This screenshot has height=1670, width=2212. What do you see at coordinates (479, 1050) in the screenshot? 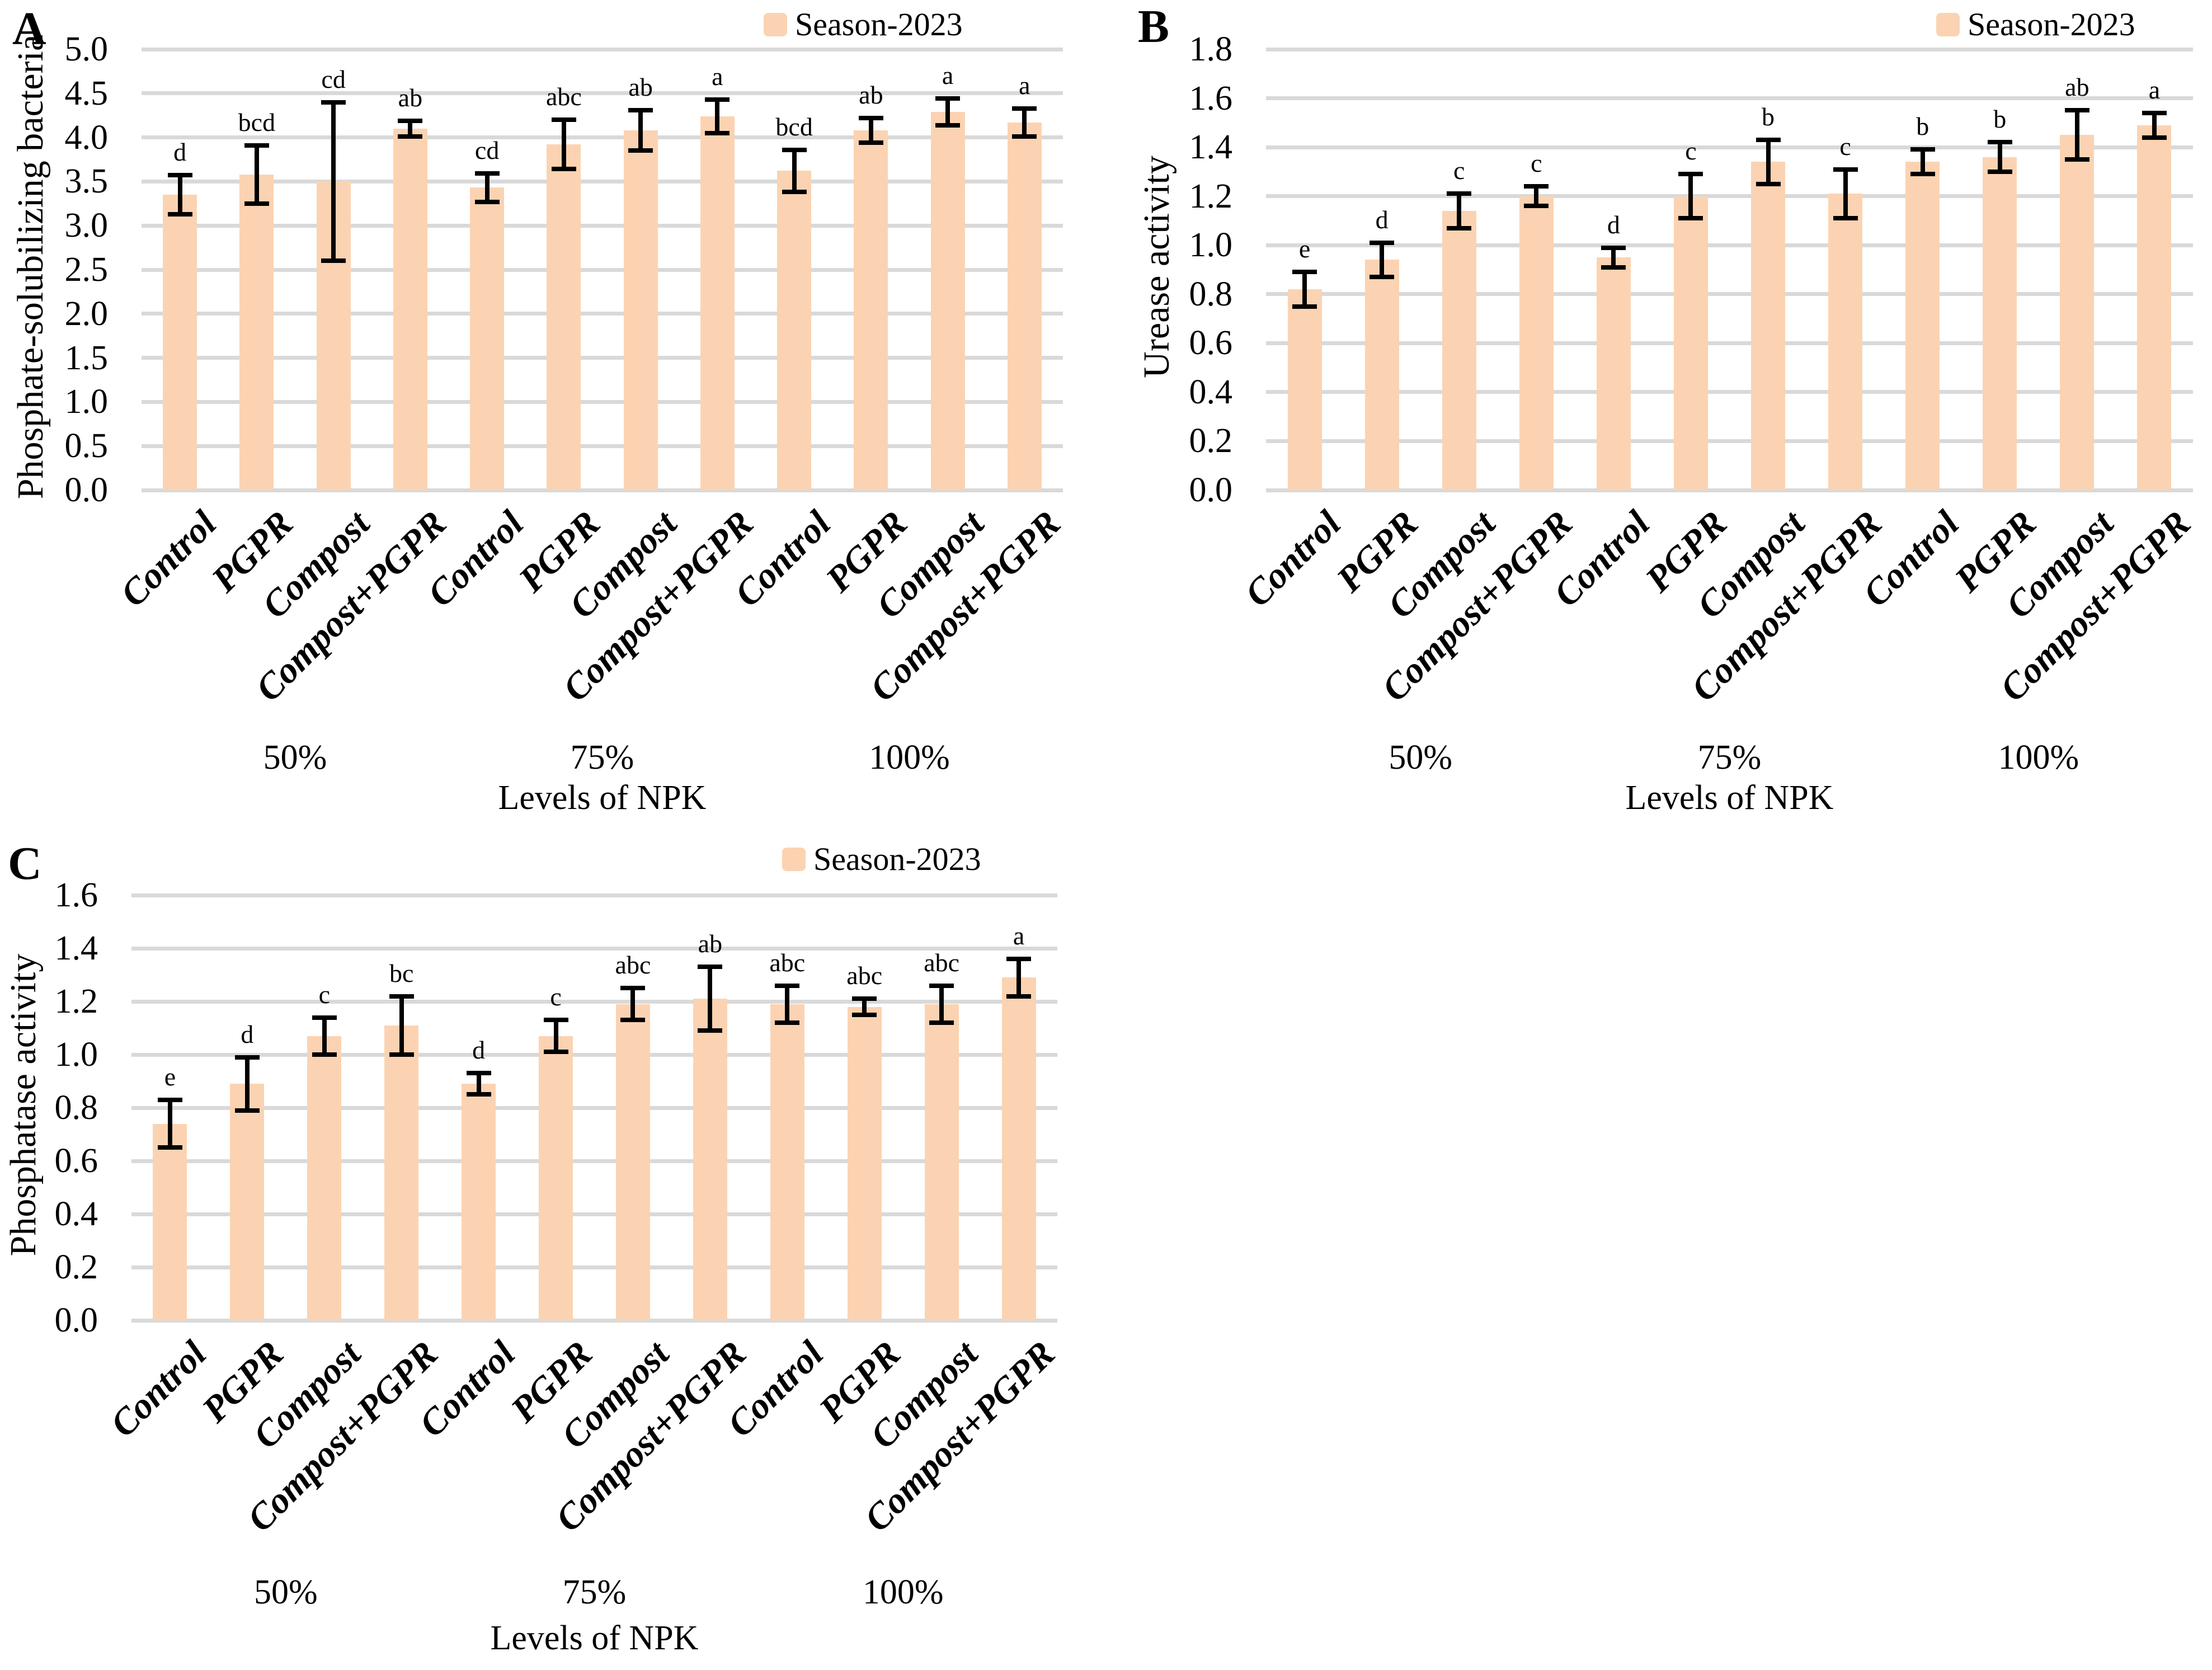
I see `significance-letter: d` at bounding box center [479, 1050].